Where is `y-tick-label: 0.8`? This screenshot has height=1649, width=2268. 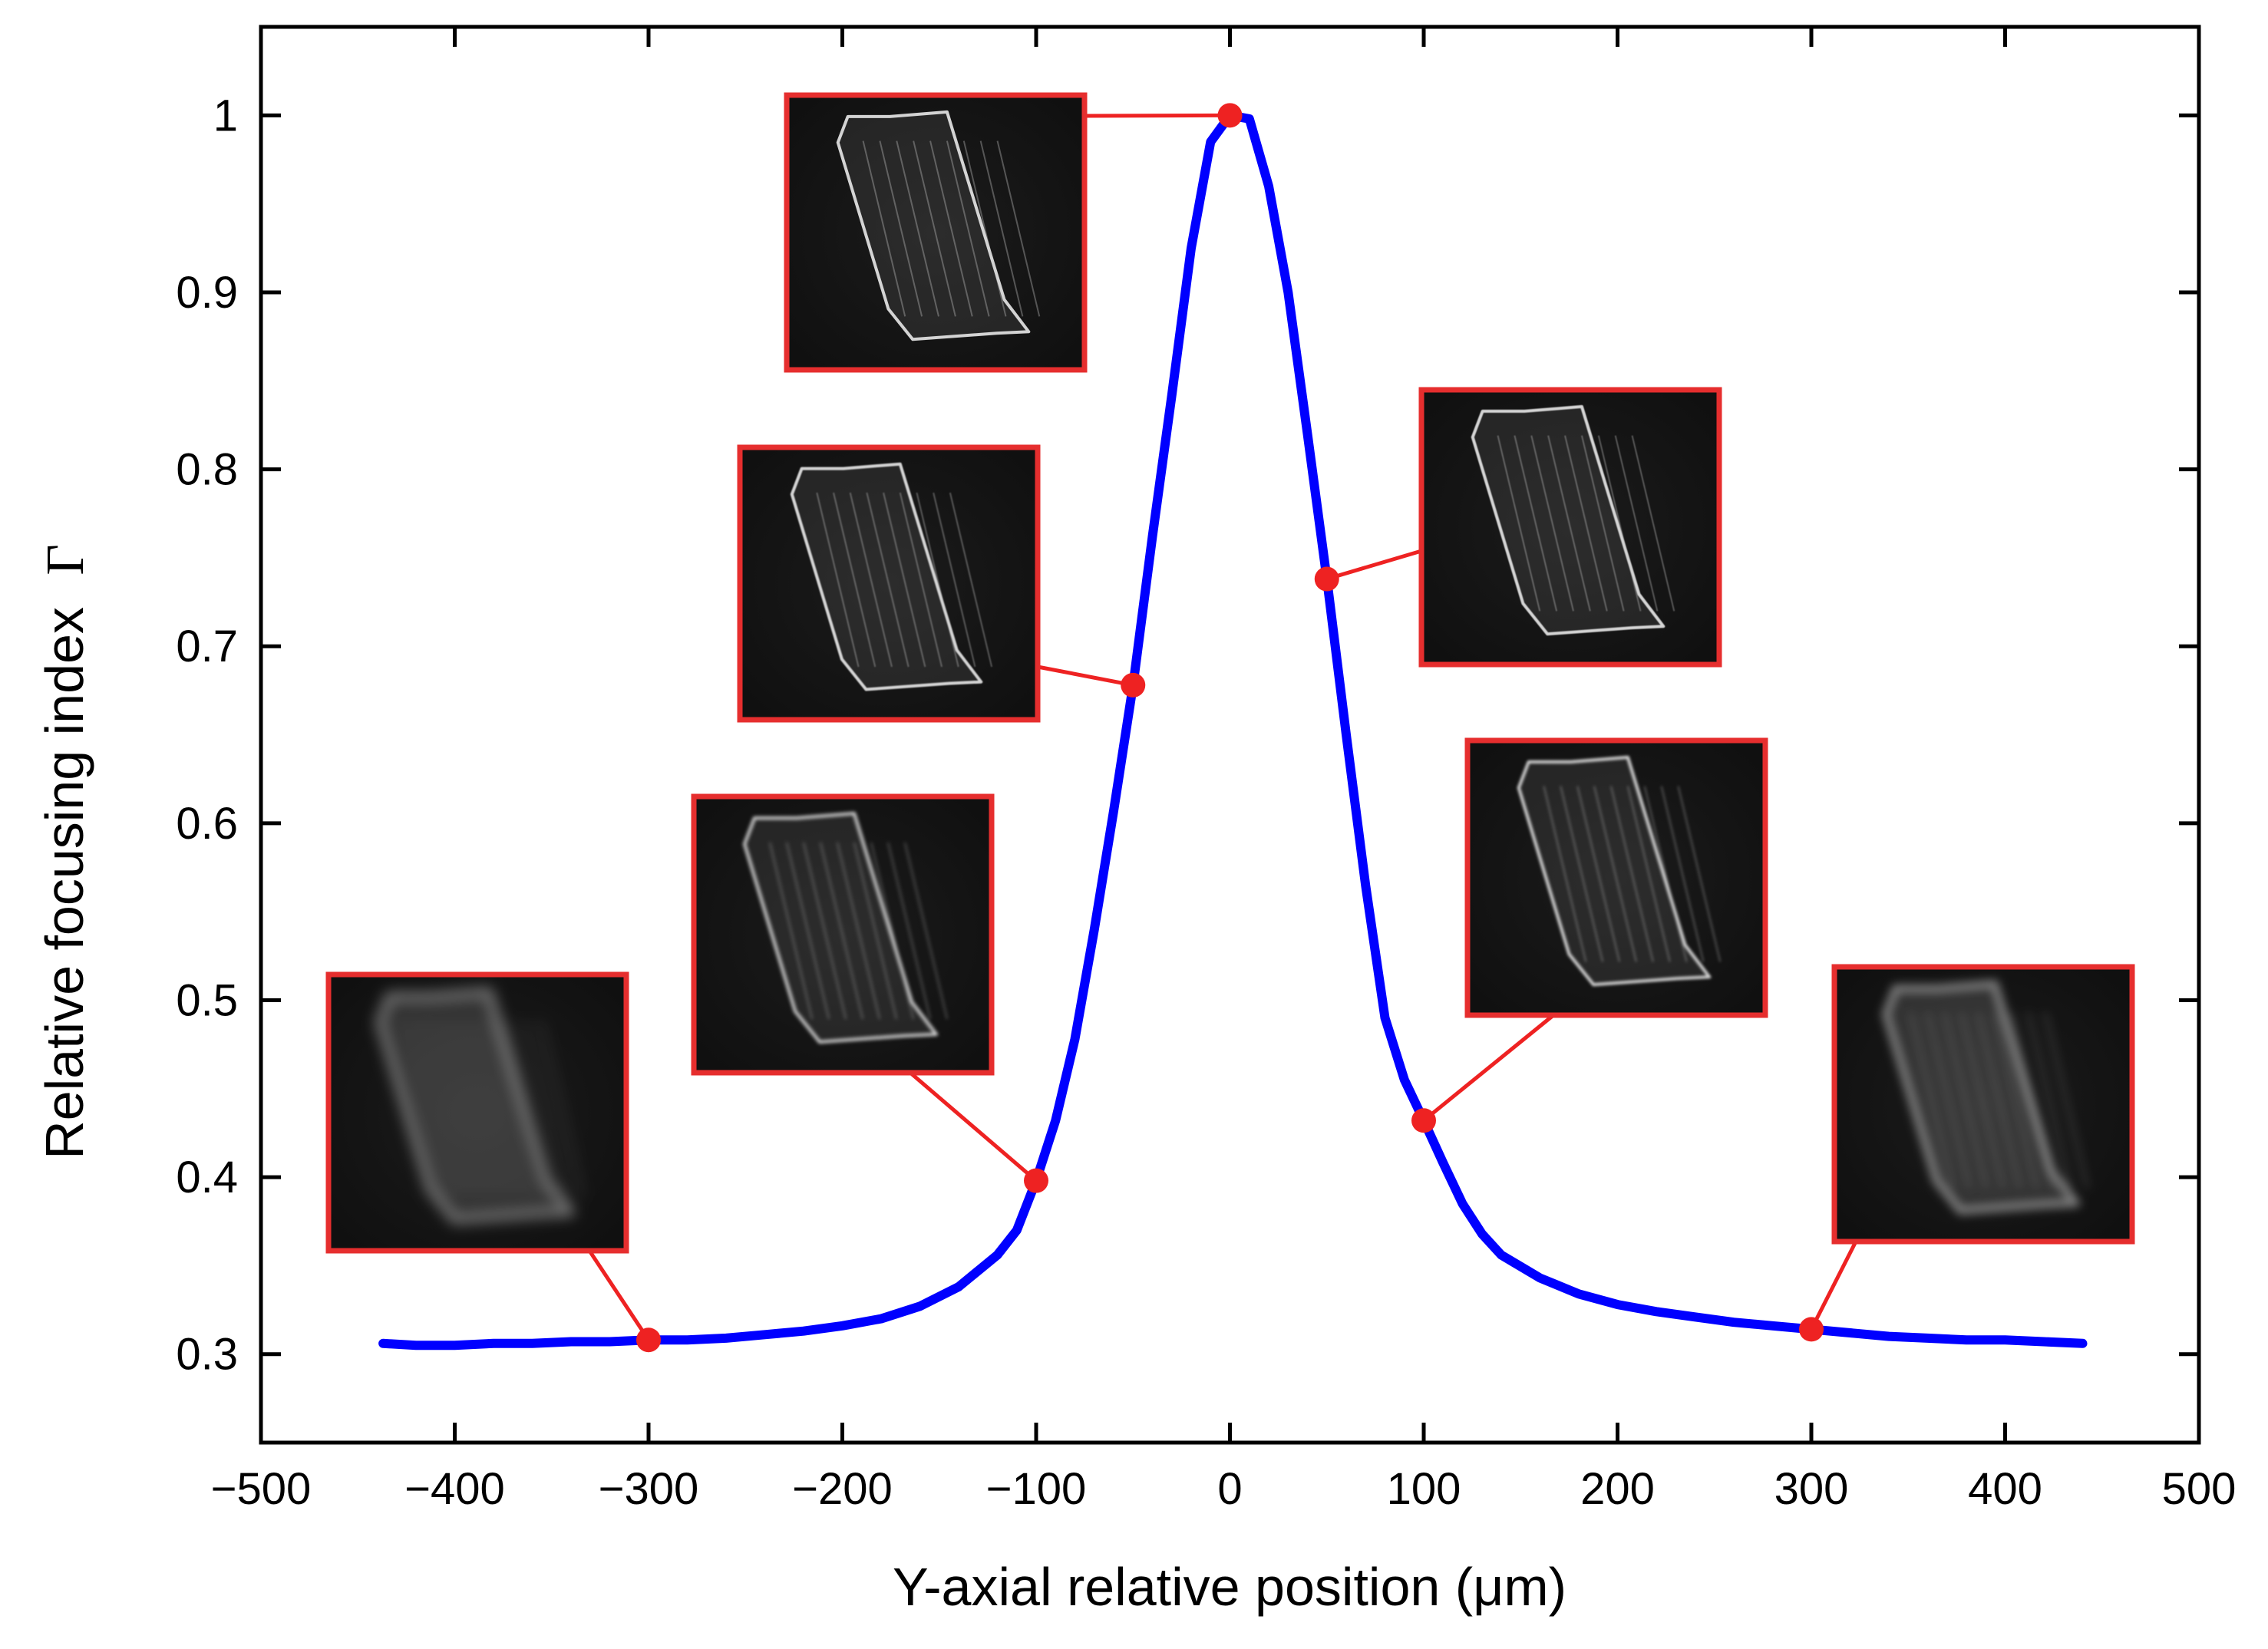
y-tick-label: 0.8 is located at coordinates (207, 470).